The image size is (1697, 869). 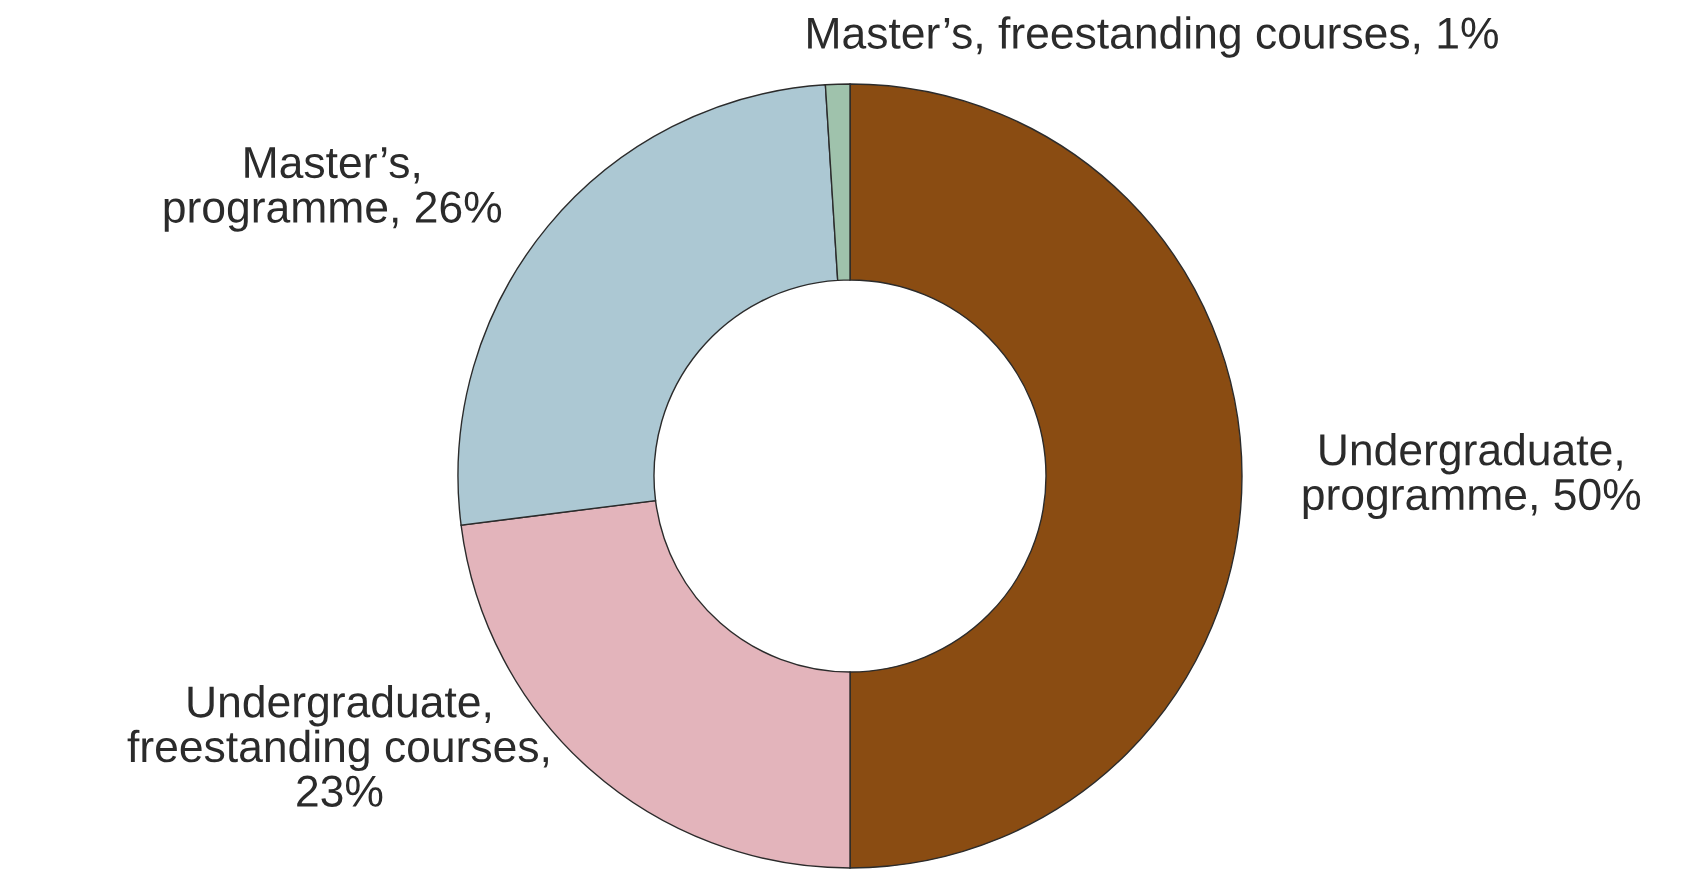 What do you see at coordinates (333, 189) in the screenshot?
I see `slice-label: Master’s, programme, 26%` at bounding box center [333, 189].